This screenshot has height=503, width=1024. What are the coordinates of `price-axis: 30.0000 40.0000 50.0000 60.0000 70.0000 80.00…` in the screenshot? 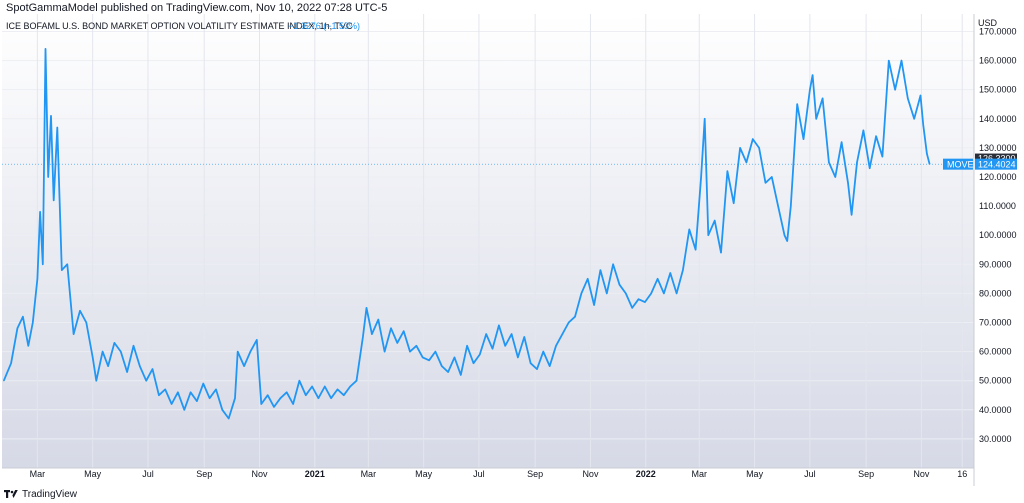 It's located at (995, 250).